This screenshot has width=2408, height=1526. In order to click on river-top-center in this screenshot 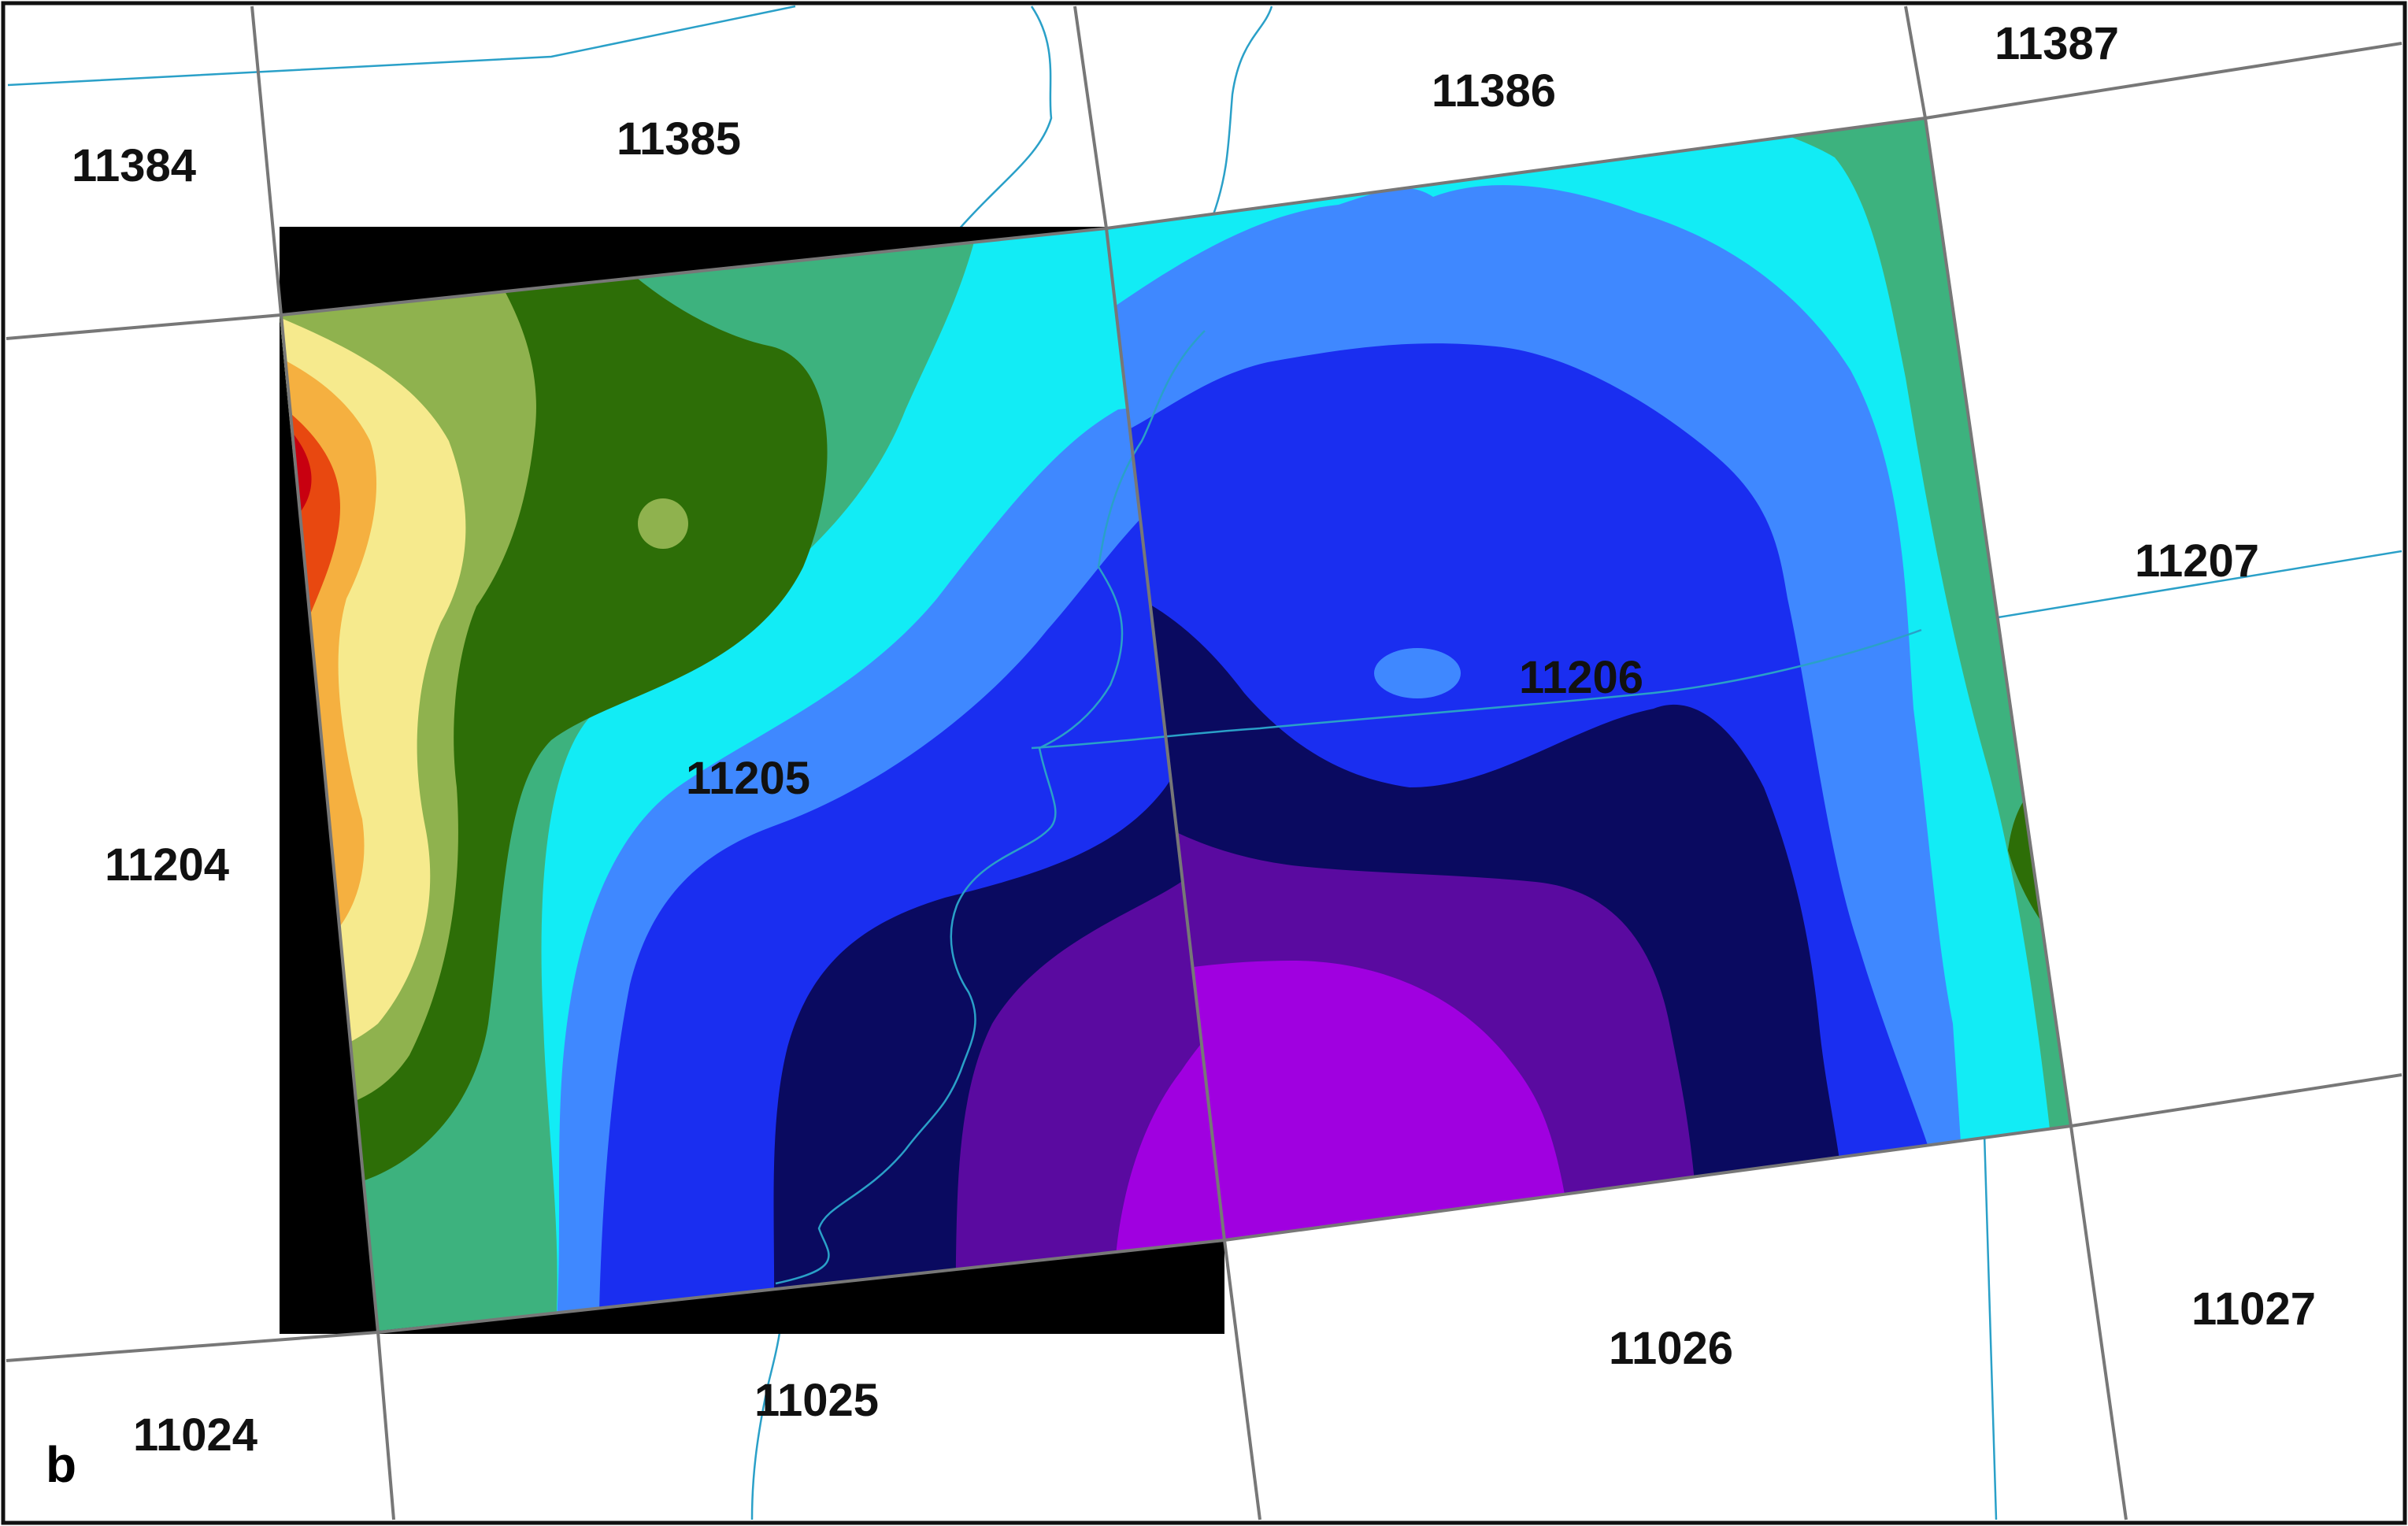, I will do `click(1003, 121)`.